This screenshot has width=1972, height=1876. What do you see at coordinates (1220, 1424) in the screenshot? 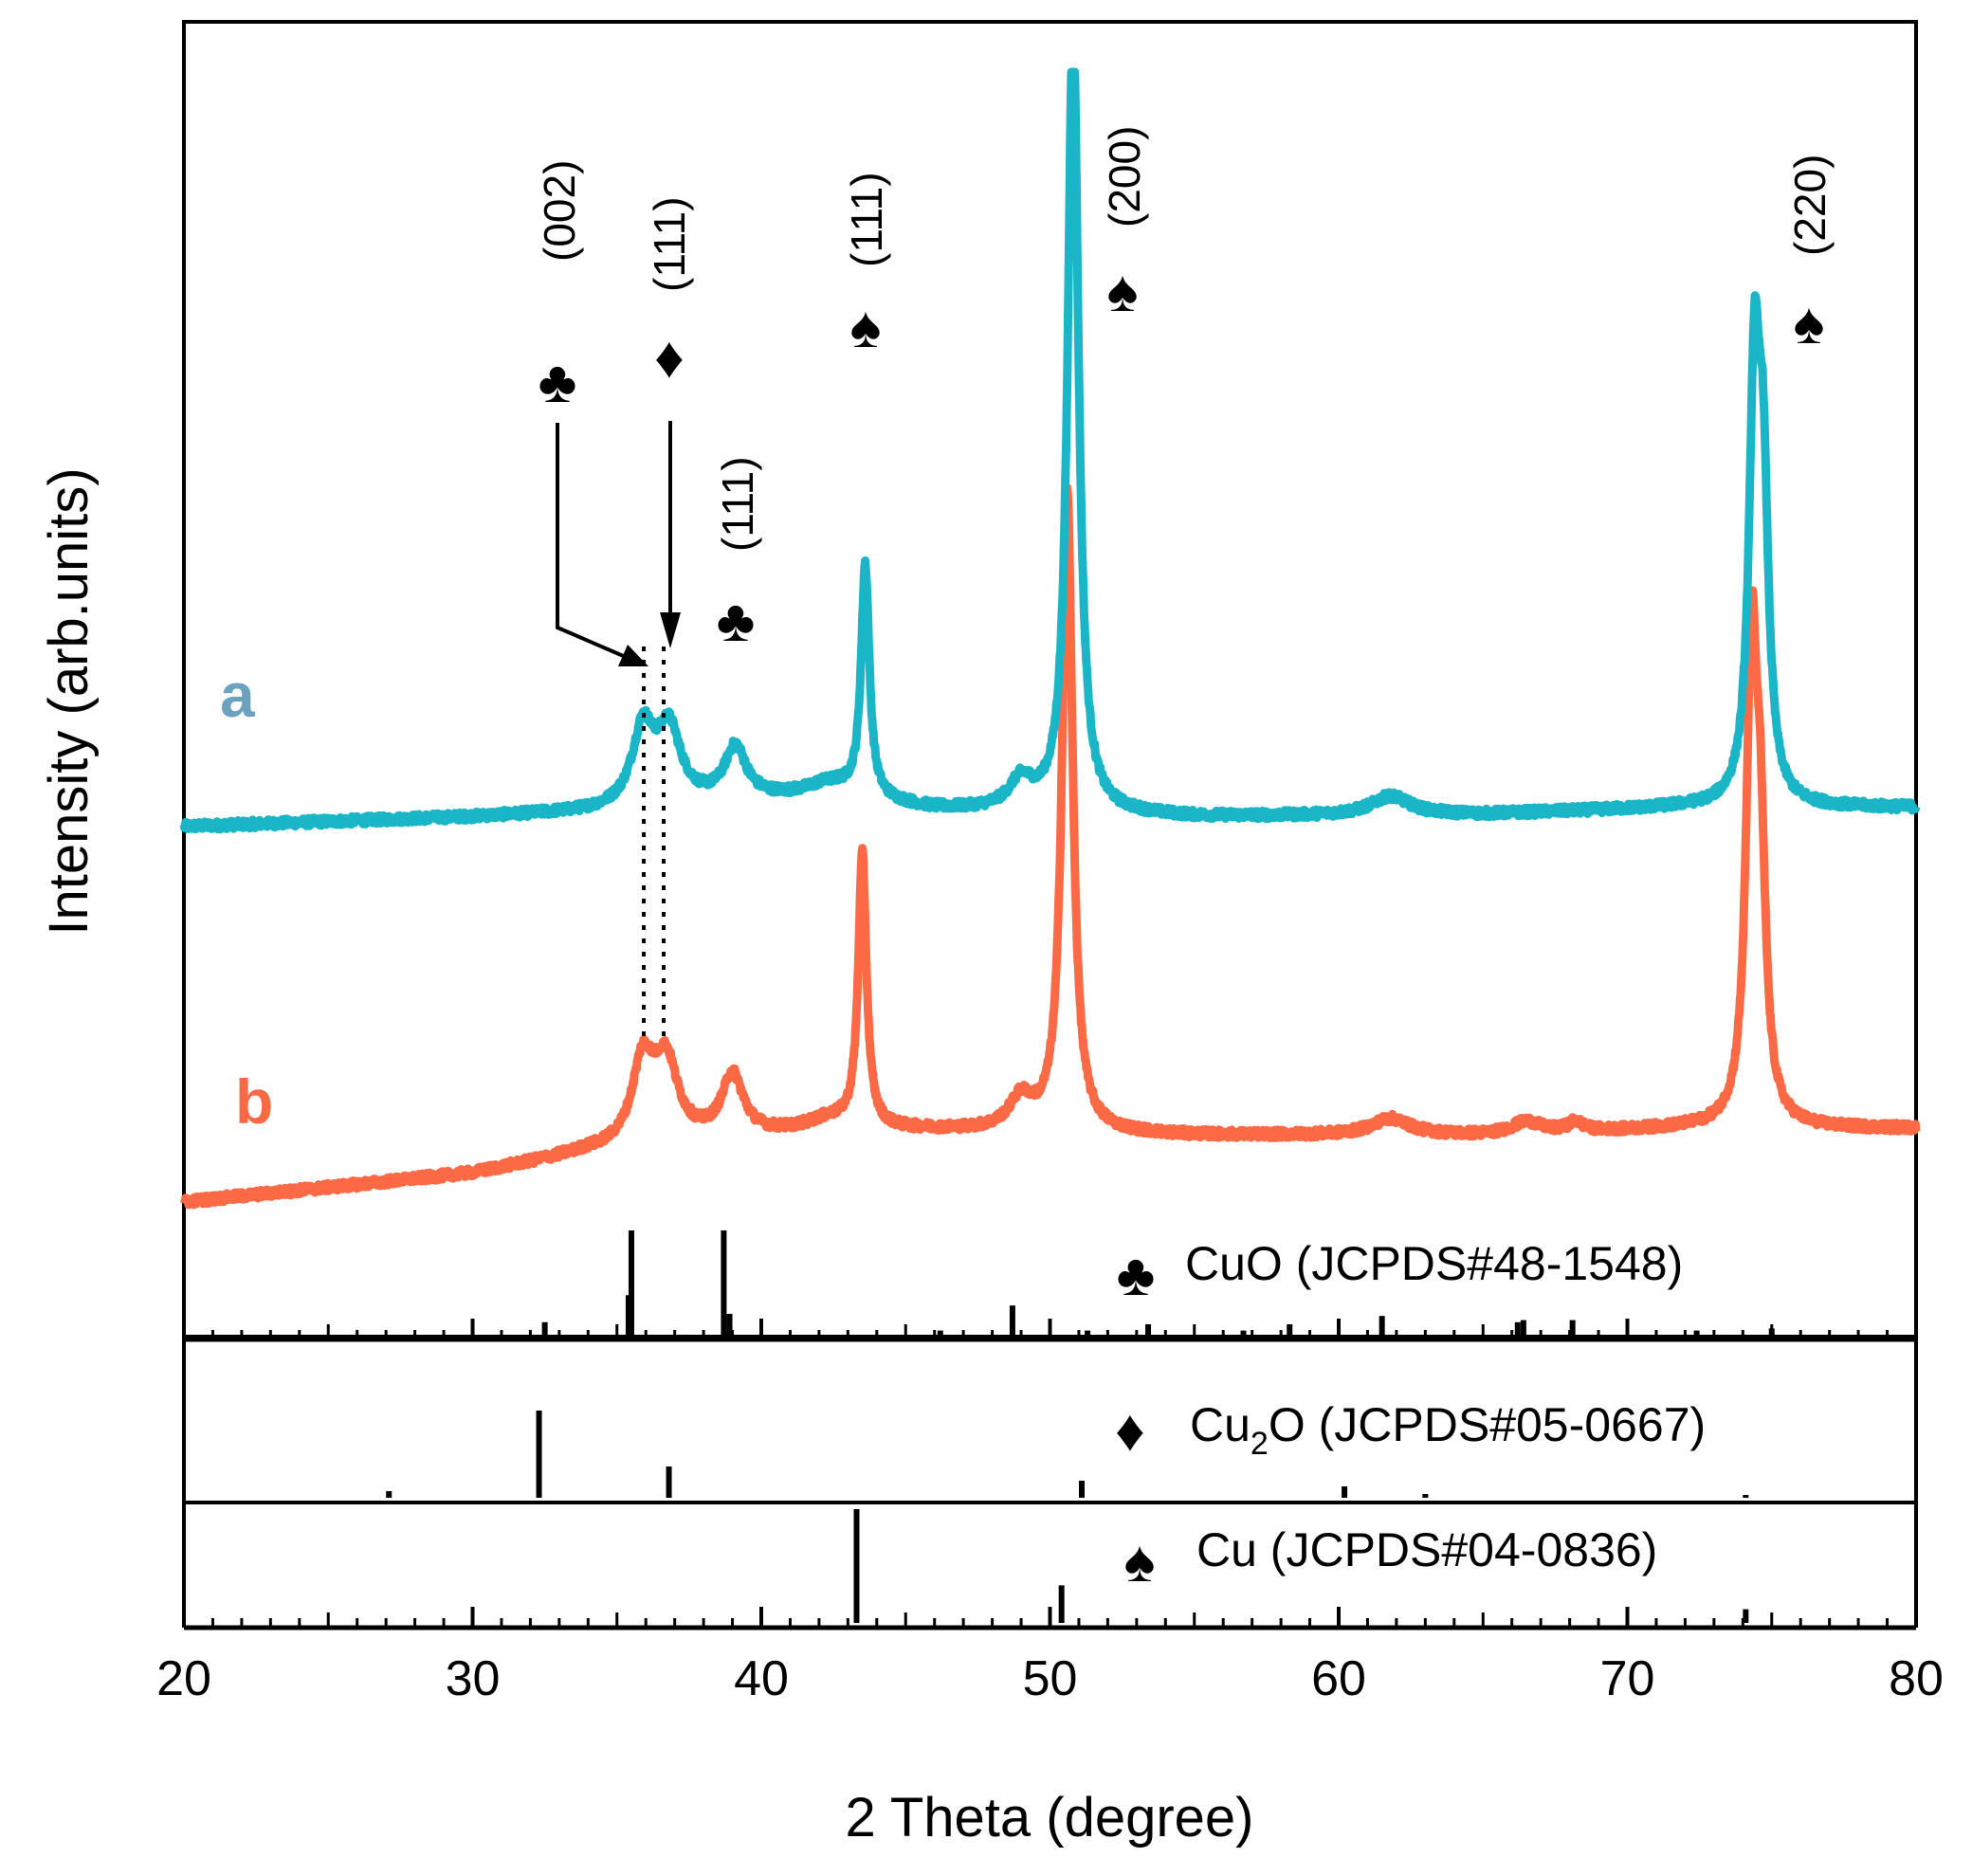
I see `cu2o-label-main: Cu` at bounding box center [1220, 1424].